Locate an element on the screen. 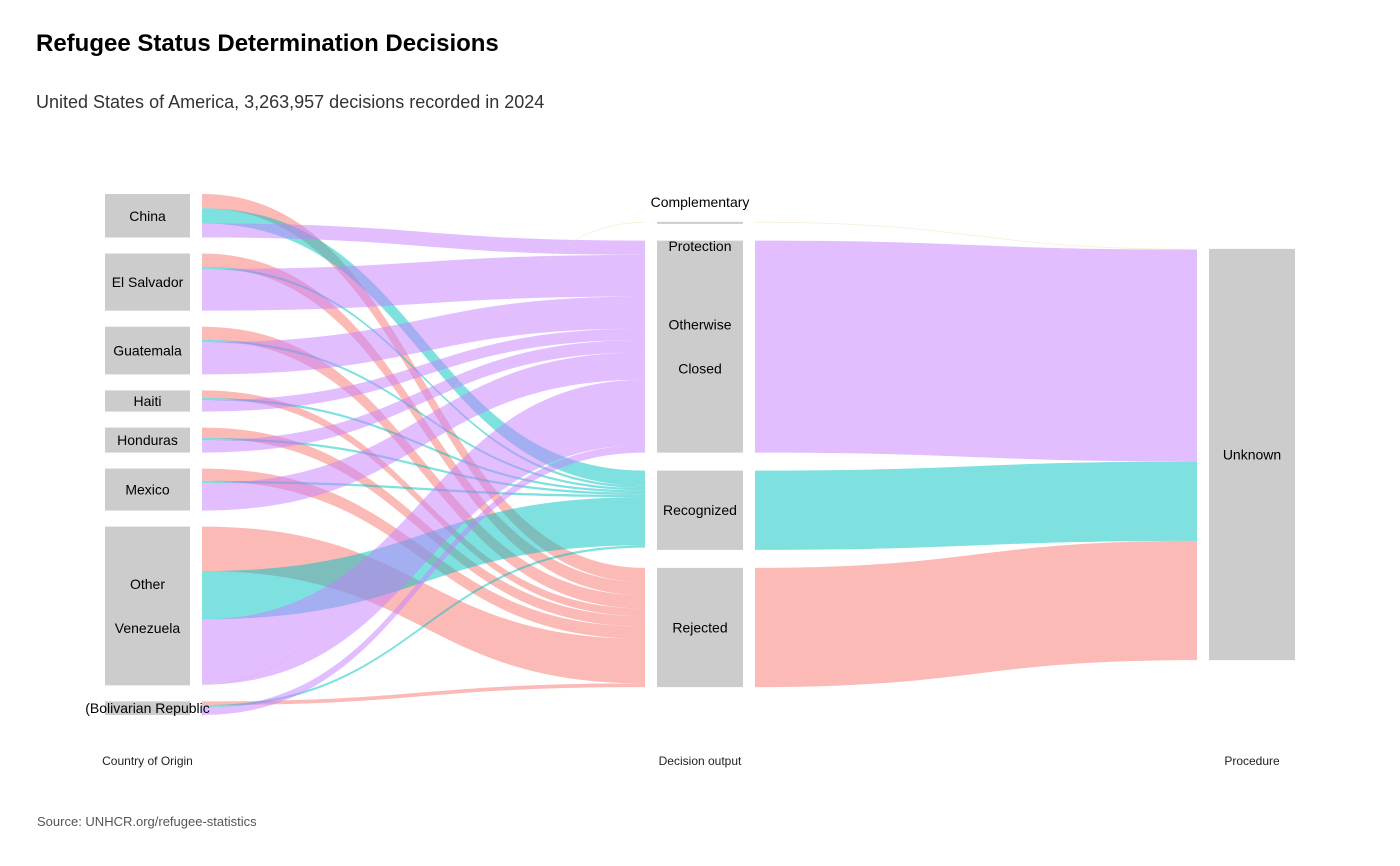  link-mexico-to-otherwise-closed is located at coordinates (423, 431).